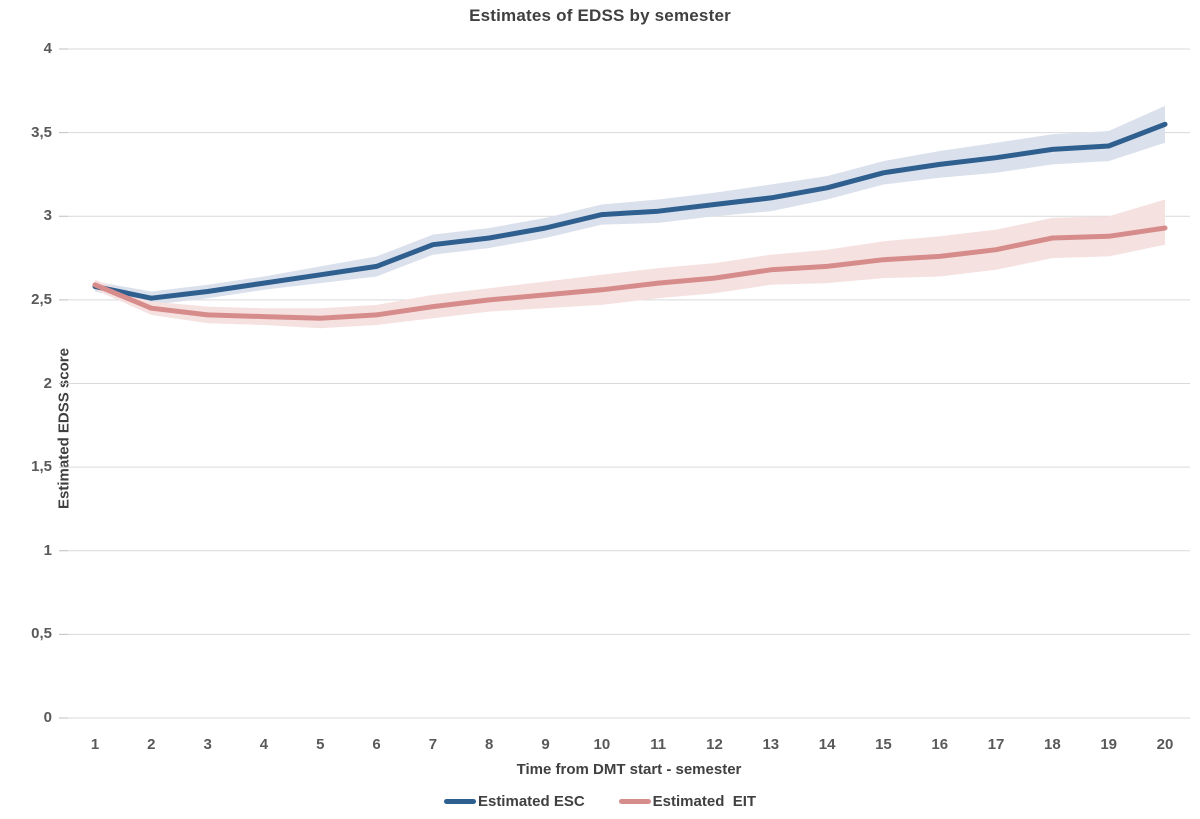 The image size is (1200, 819). What do you see at coordinates (47, 550) in the screenshot?
I see `y-tick-label: 1` at bounding box center [47, 550].